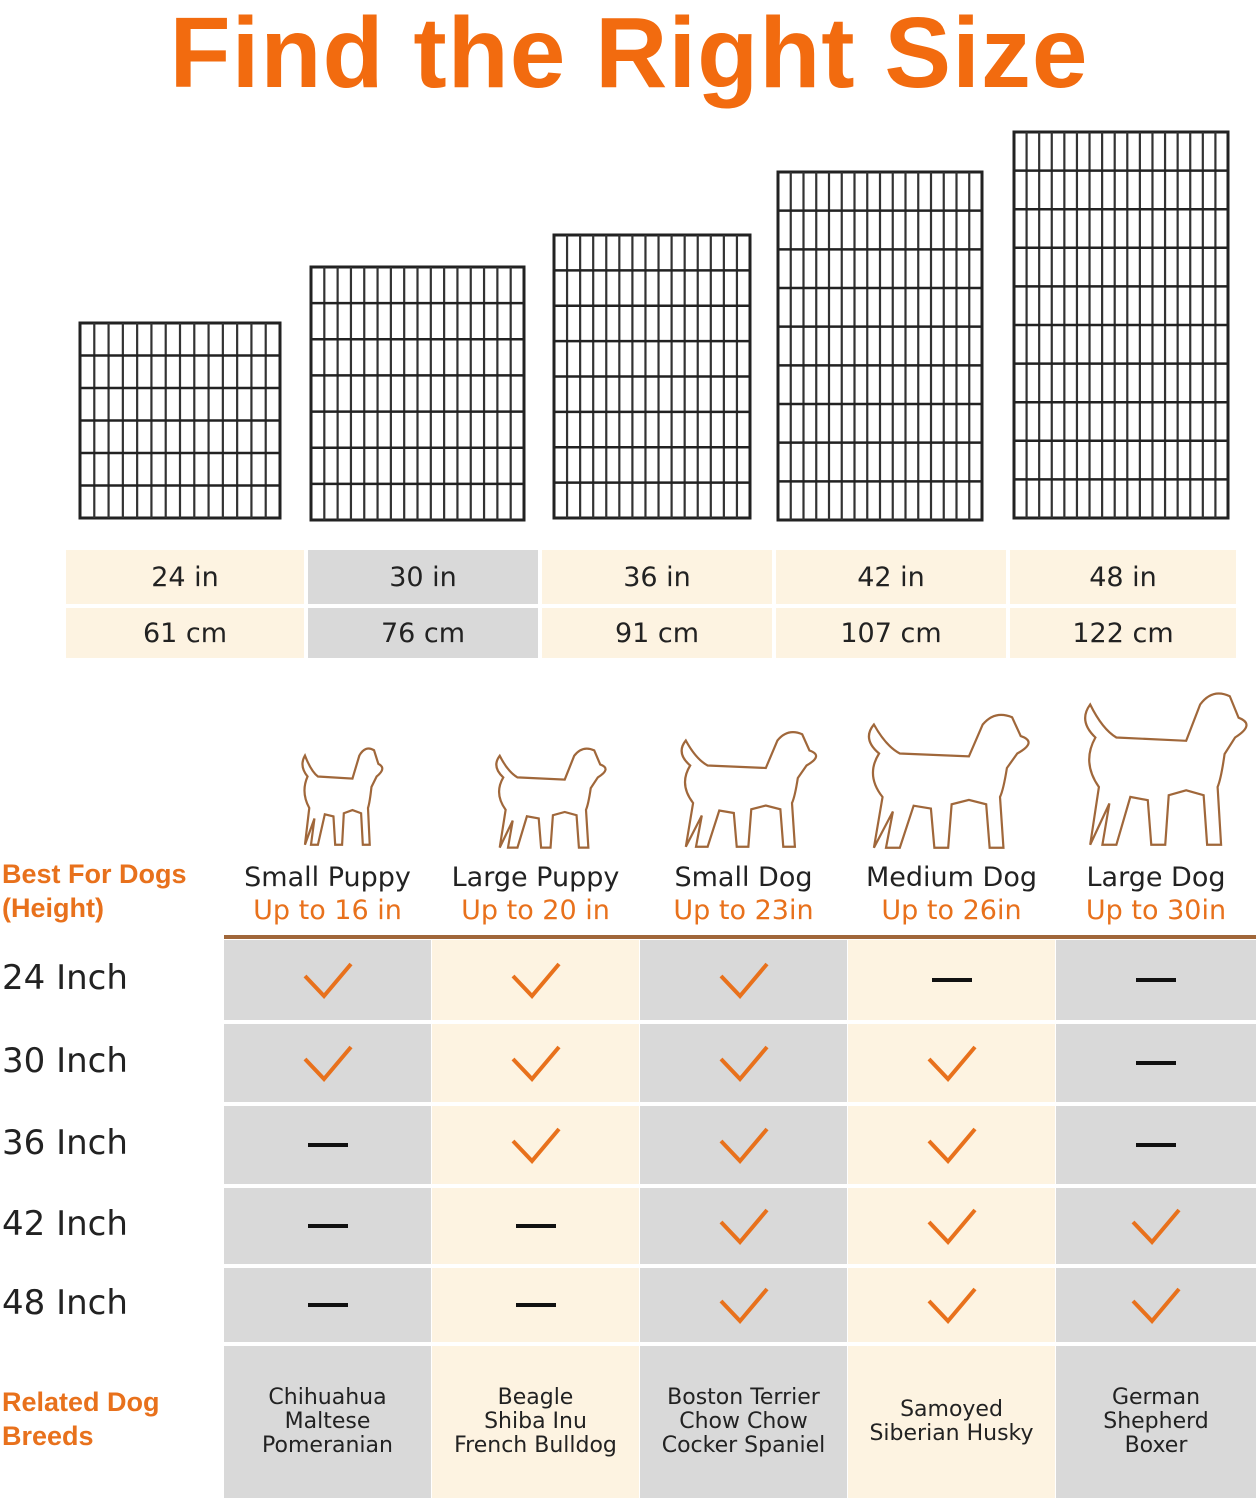 The image size is (1258, 1500). I want to click on size-cm-cell: 122 cm, so click(1123, 633).